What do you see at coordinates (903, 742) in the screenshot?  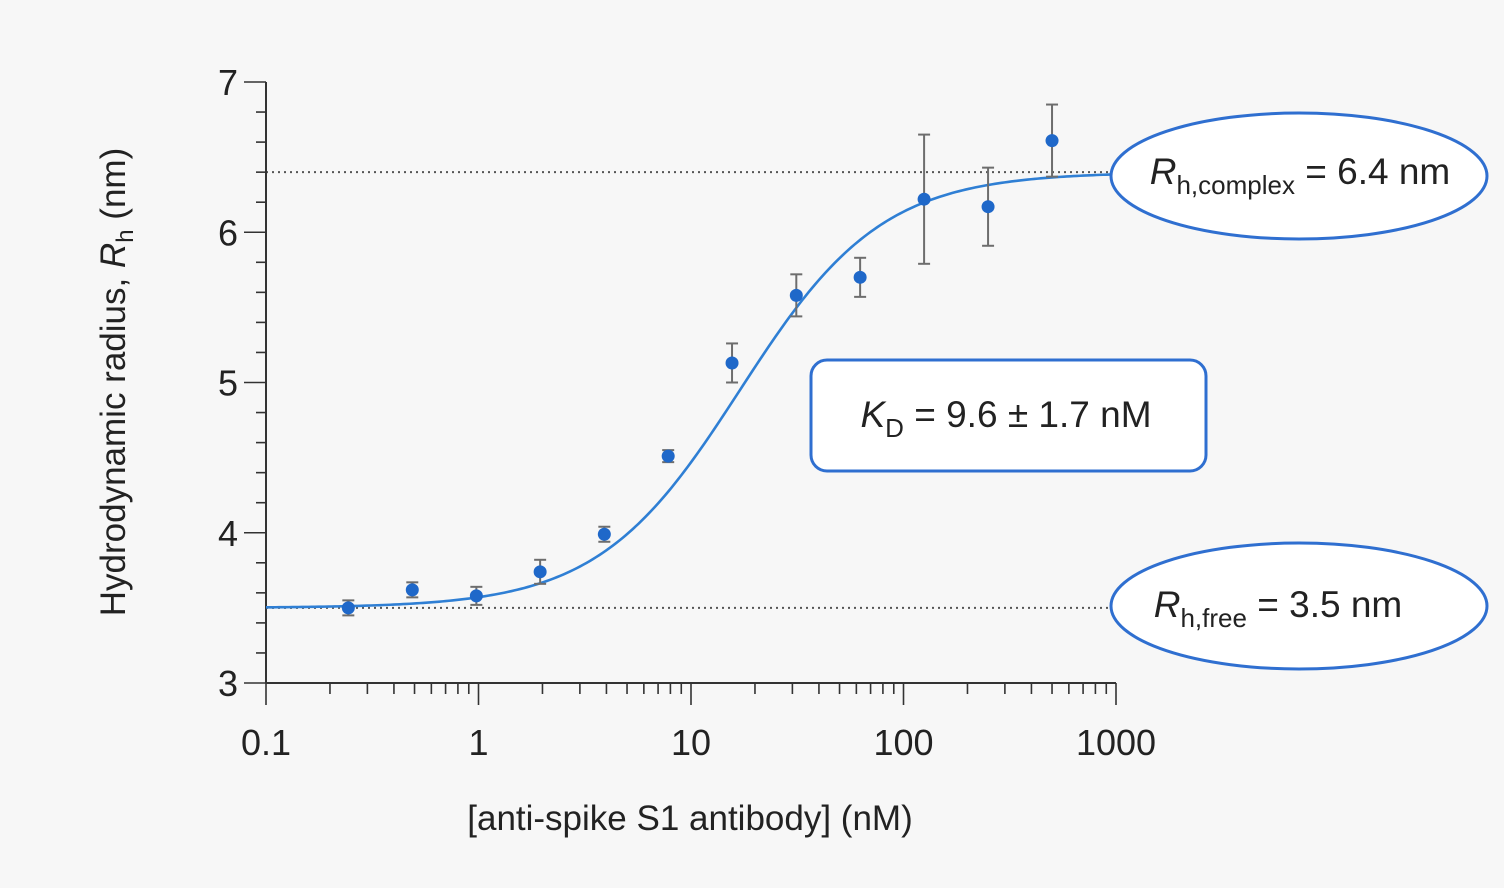 I see `x-tick-label: 100` at bounding box center [903, 742].